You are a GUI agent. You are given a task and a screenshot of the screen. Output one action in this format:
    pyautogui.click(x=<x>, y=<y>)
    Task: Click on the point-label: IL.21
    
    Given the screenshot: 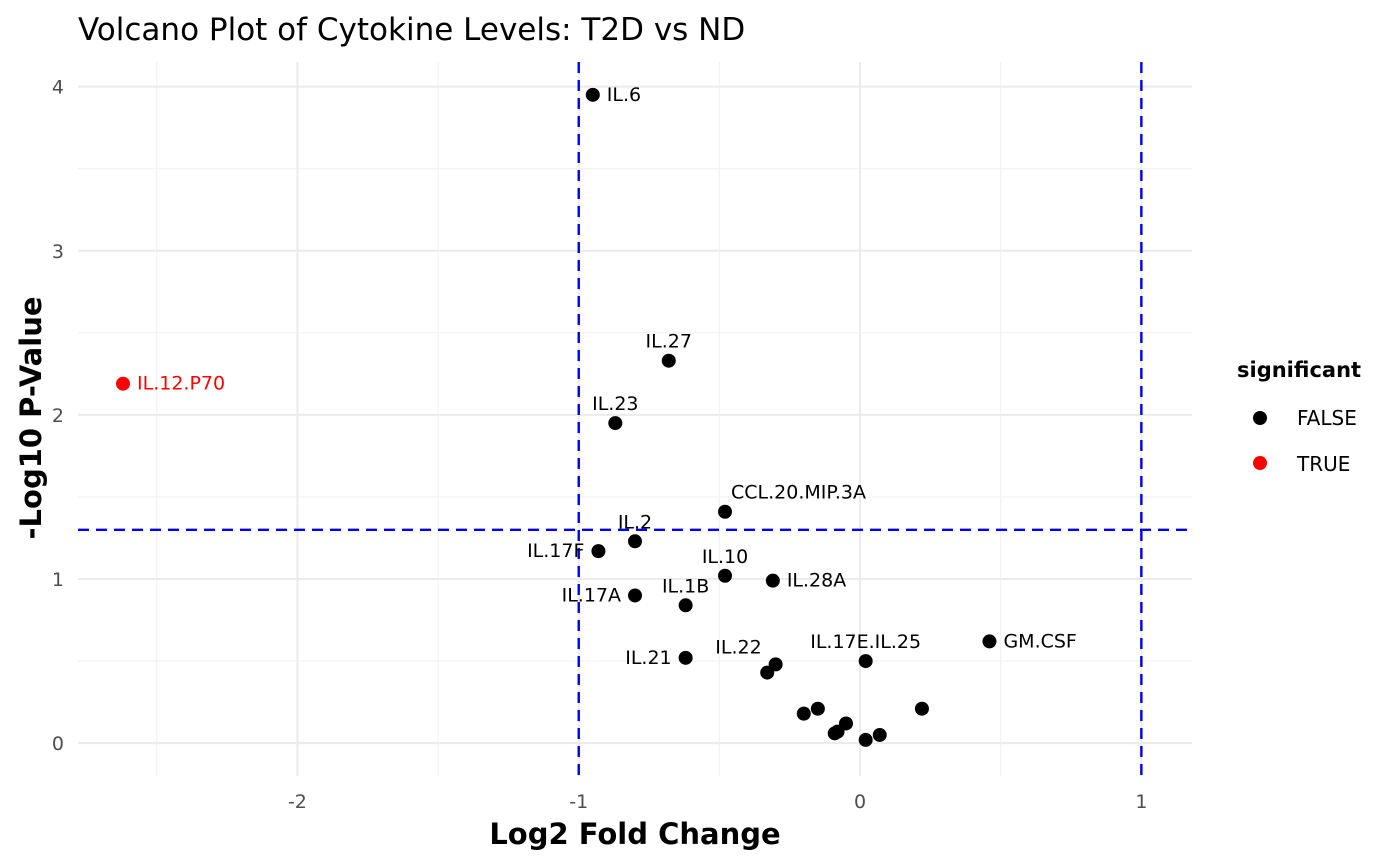 What is the action you would take?
    pyautogui.click(x=648, y=658)
    